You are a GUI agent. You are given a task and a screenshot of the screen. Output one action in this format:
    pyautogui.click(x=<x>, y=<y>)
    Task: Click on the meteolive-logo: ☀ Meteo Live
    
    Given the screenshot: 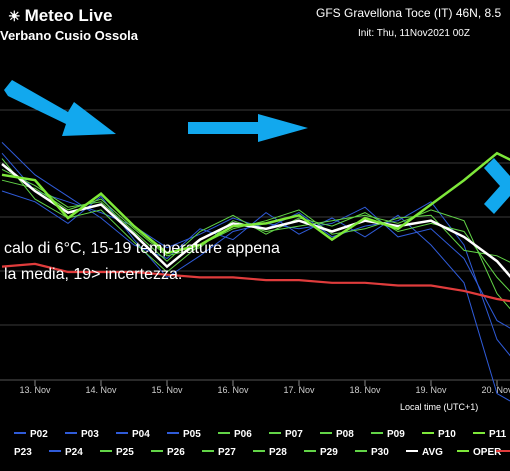 What is the action you would take?
    pyautogui.click(x=60, y=16)
    